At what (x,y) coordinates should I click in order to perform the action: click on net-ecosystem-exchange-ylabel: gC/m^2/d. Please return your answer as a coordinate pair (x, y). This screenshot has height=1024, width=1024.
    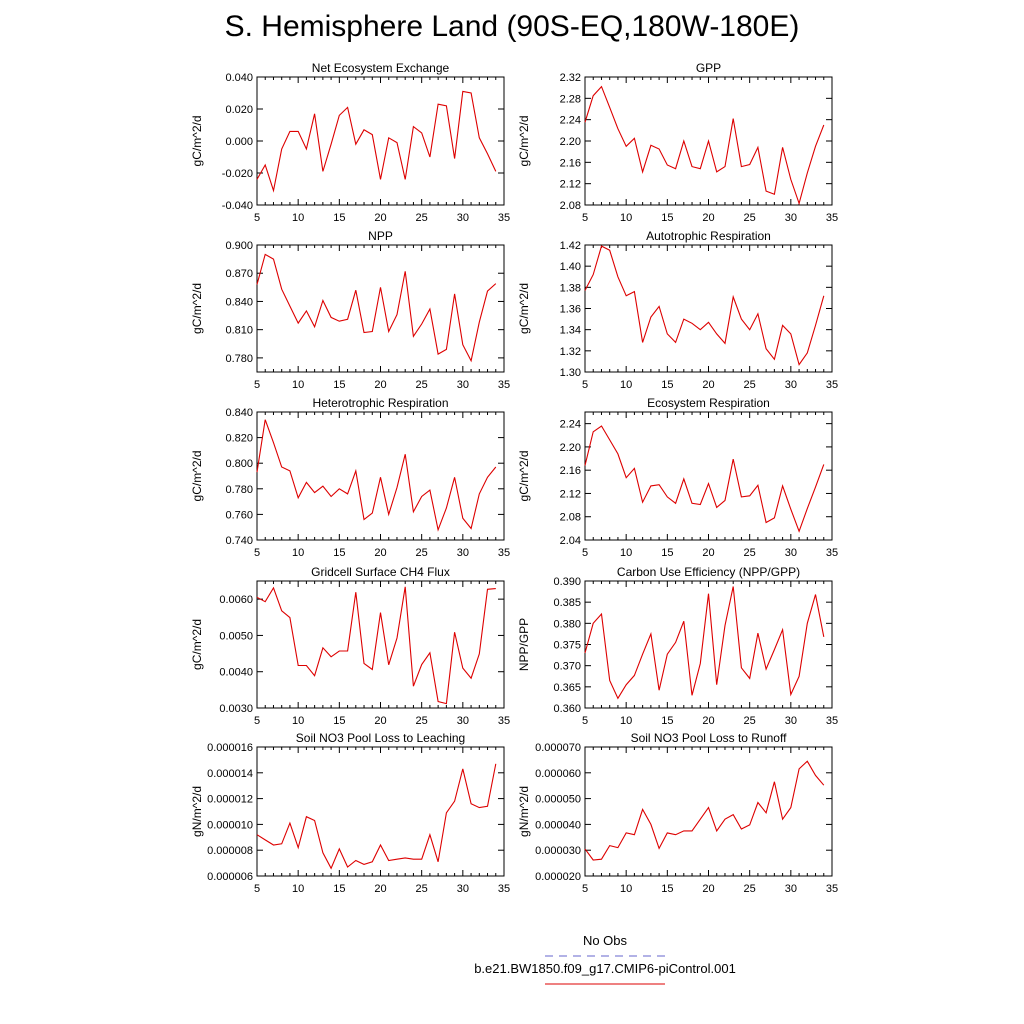
    Looking at the image, I should click on (197, 141).